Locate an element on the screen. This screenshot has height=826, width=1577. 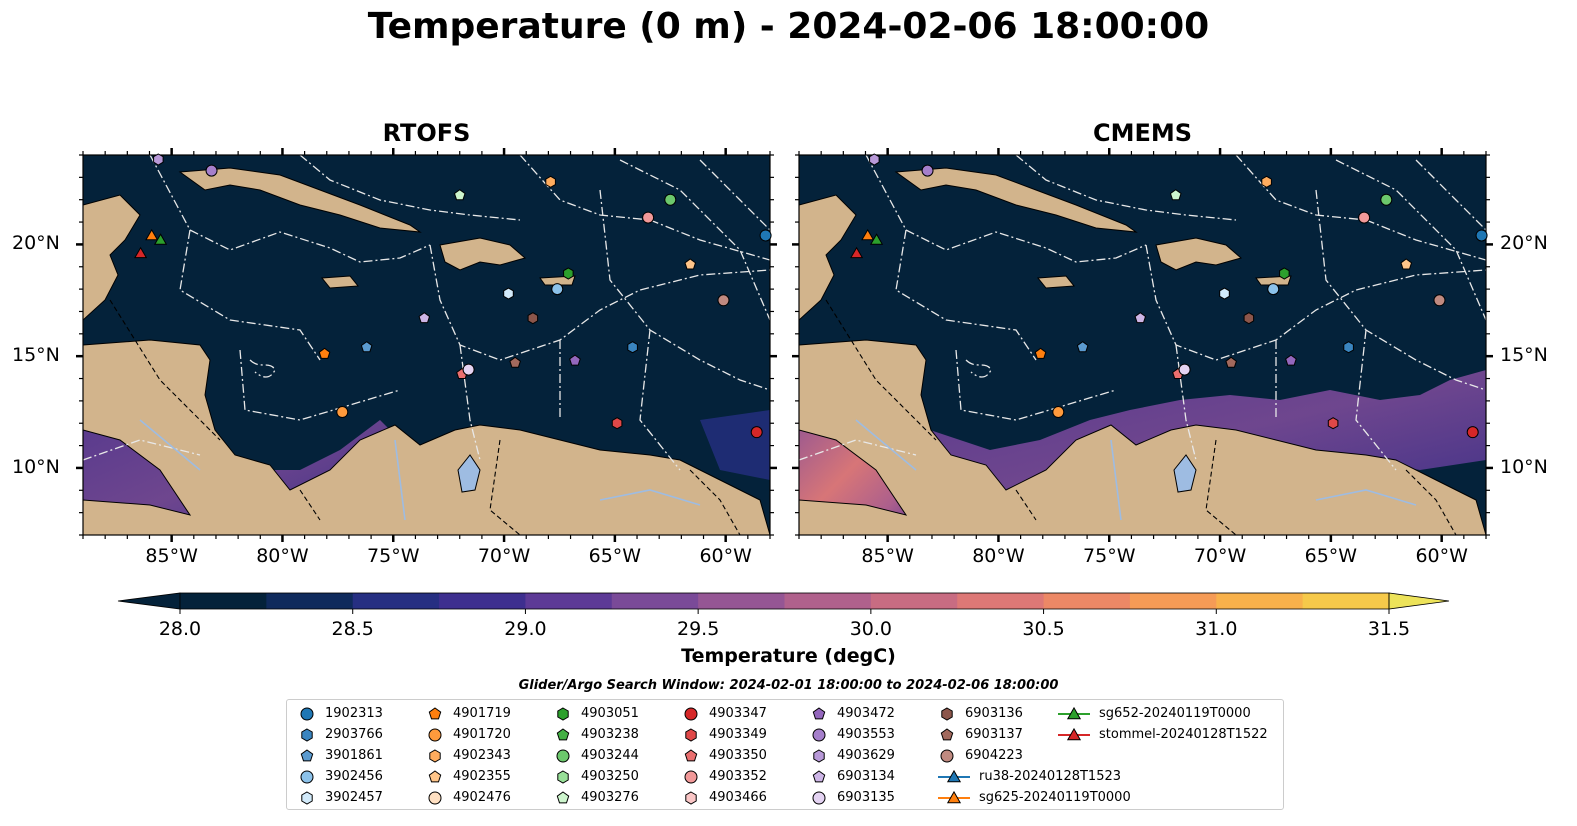
legend-label: 6903135 is located at coordinates (866, 797).